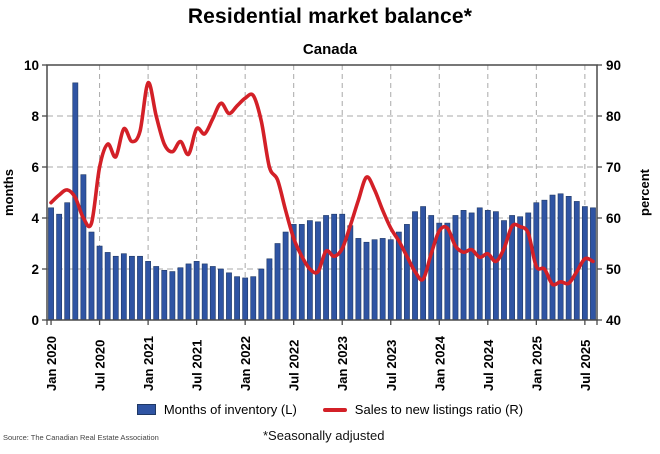  What do you see at coordinates (324, 435) in the screenshot?
I see `footnote-seasonally-adjusted: *Seasonally adjusted` at bounding box center [324, 435].